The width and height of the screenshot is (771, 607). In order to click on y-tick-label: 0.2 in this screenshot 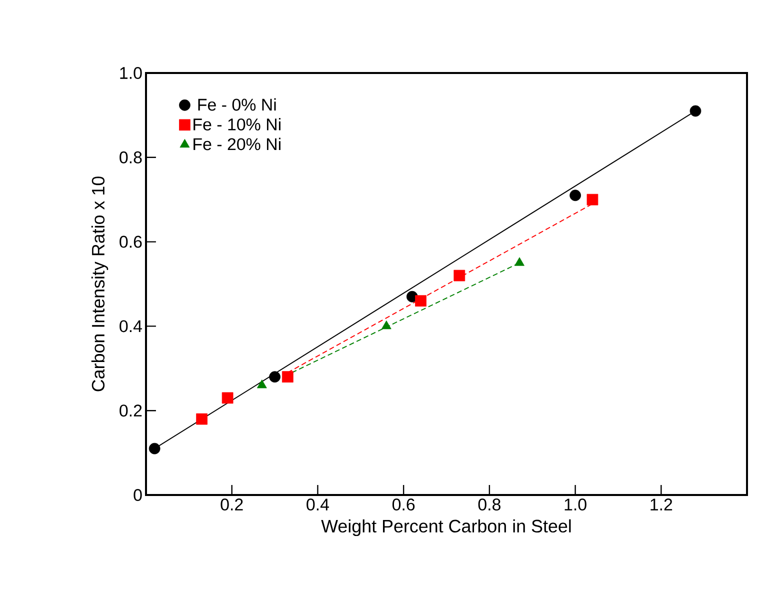, I will do `click(131, 410)`.